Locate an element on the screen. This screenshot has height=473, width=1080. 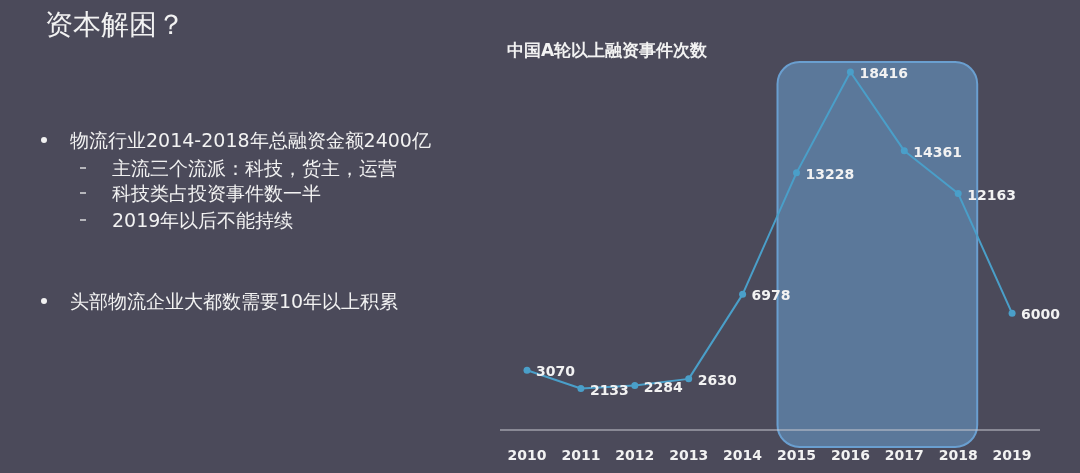
text: 主流三个流派：科技，货主，运营 is located at coordinates (254, 168).